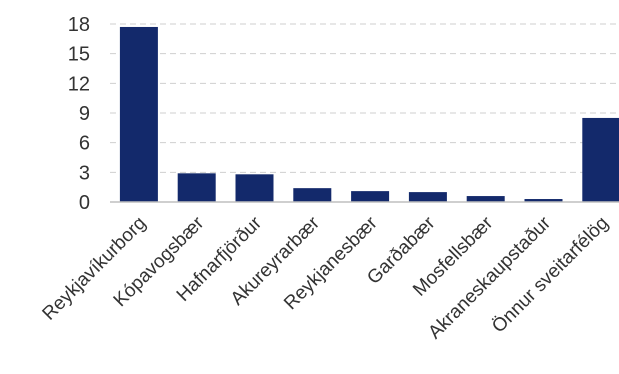 This screenshot has width=619, height=374. What do you see at coordinates (79, 25) in the screenshot?
I see `y-tick-label: 18` at bounding box center [79, 25].